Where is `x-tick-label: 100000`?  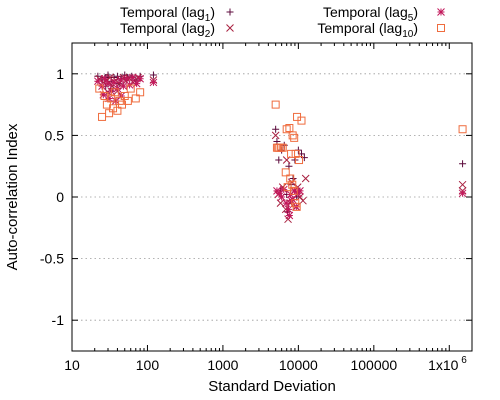 x-tick-label: 100000 is located at coordinates (373, 365).